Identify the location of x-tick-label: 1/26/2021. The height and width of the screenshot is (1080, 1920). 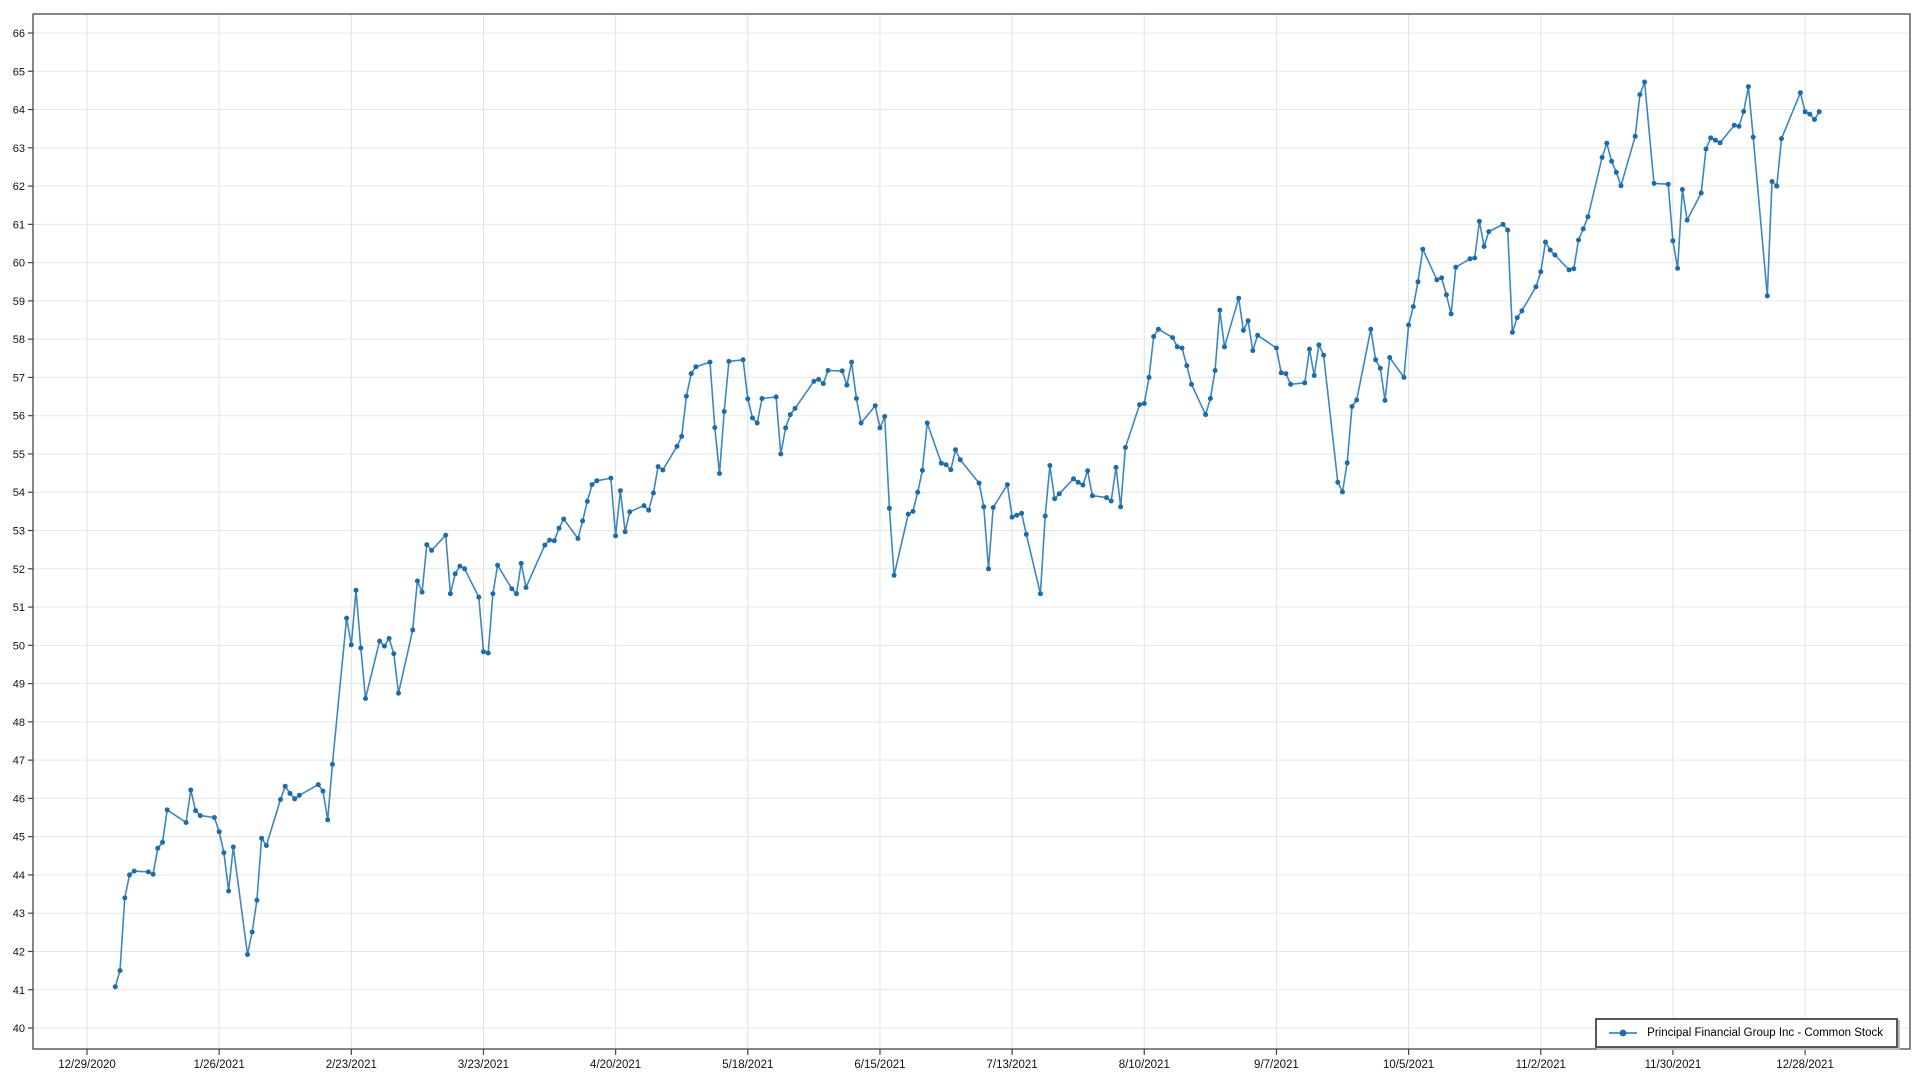
(219, 1065).